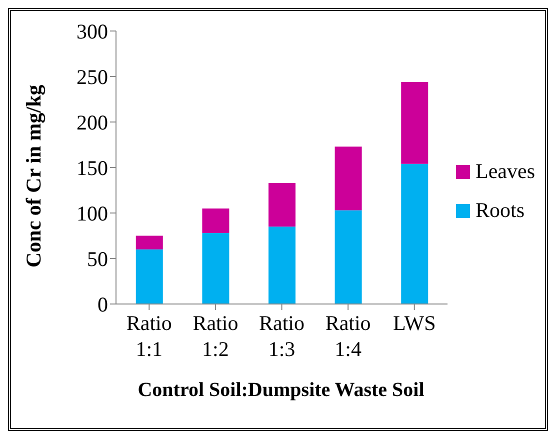 This screenshot has width=557, height=439. Describe the element at coordinates (149, 336) in the screenshot. I see `x-tick-label: Ratio 1:1` at that location.